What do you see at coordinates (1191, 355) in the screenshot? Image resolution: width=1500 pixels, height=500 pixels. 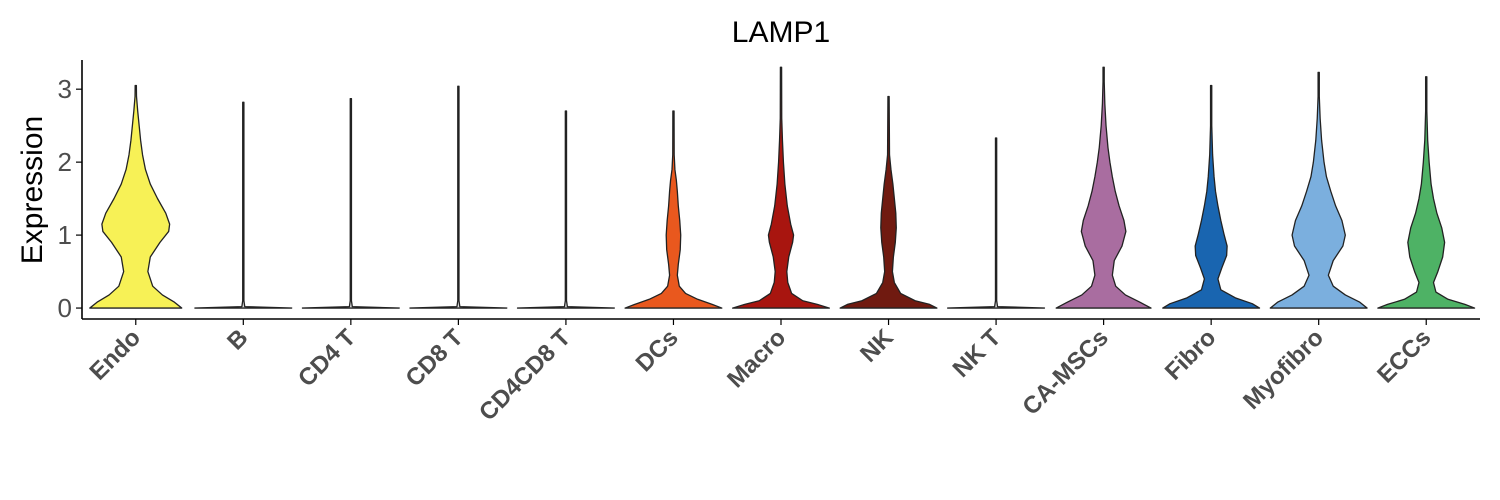 I see `x-tick-label: Fibro` at bounding box center [1191, 355].